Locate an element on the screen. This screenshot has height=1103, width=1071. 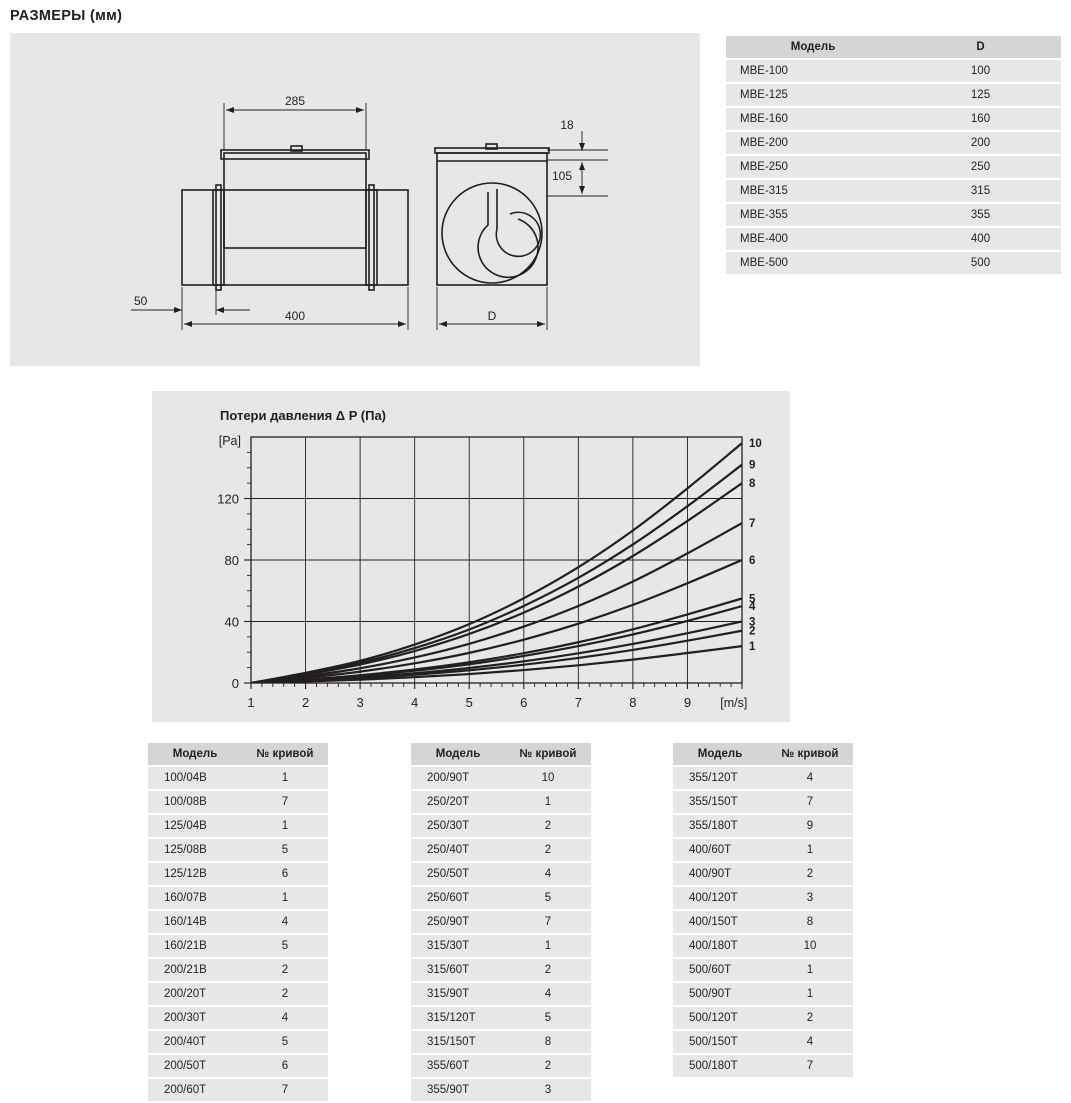
cell-model: 250/50T is located at coordinates (458, 874).